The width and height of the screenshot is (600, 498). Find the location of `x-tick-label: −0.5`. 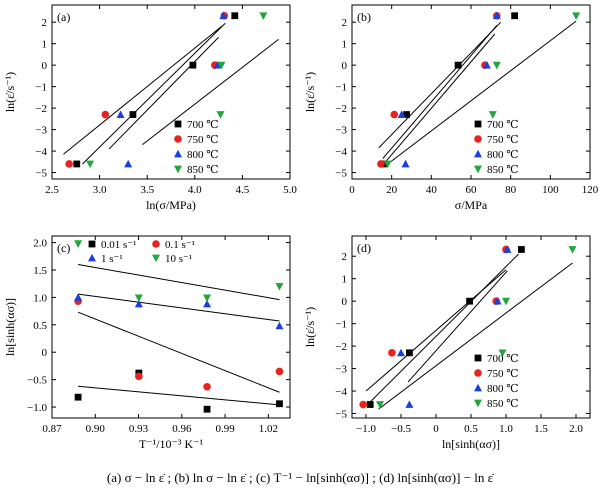

x-tick-label: −0.5 is located at coordinates (401, 429).